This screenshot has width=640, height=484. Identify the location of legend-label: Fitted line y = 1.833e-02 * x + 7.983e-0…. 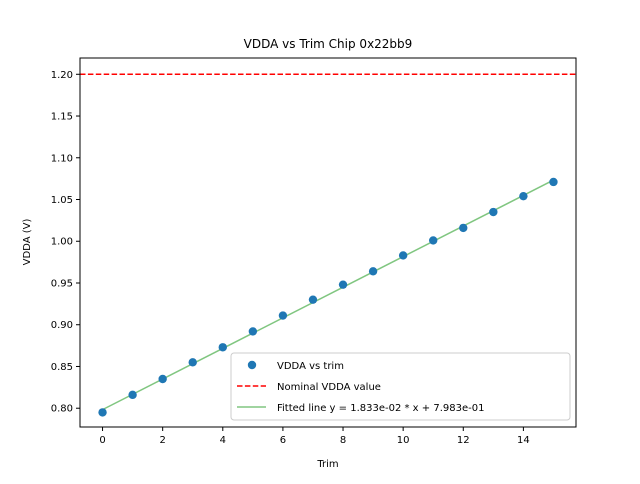
(380, 408).